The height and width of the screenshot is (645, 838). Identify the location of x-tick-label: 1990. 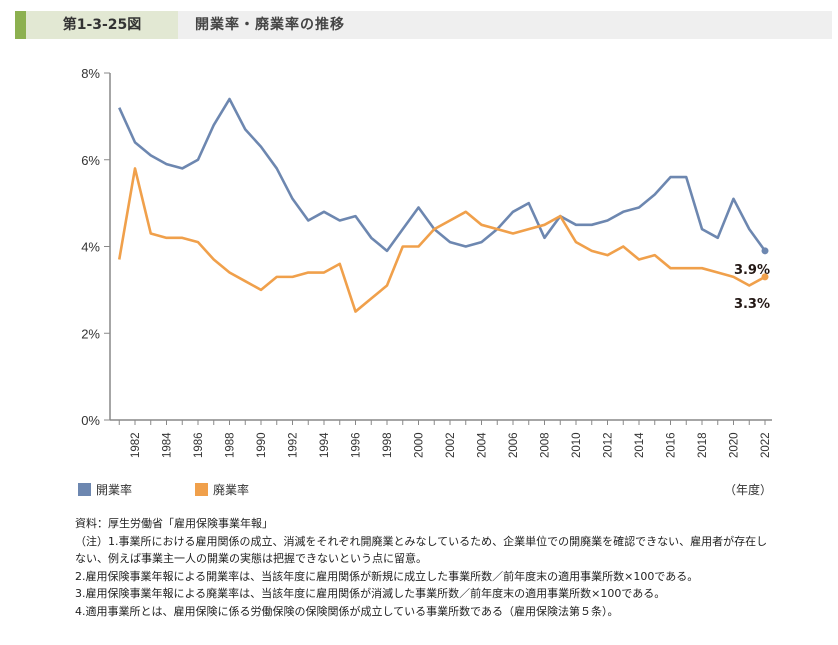
(262, 445).